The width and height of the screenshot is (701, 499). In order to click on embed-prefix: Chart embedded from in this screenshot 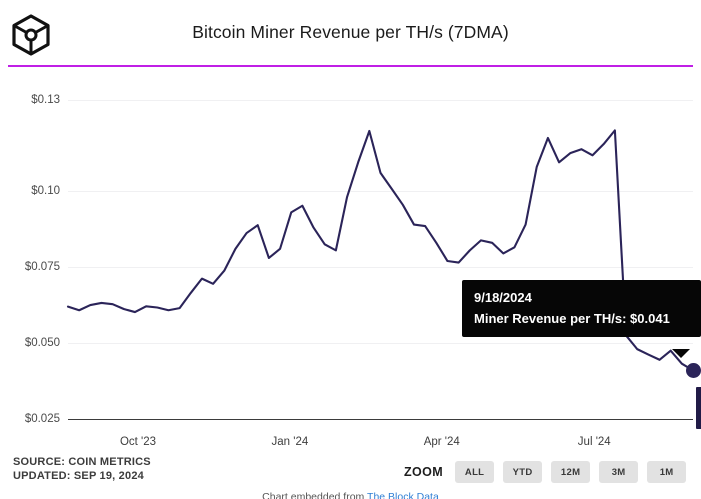, I will do `click(315, 495)`.